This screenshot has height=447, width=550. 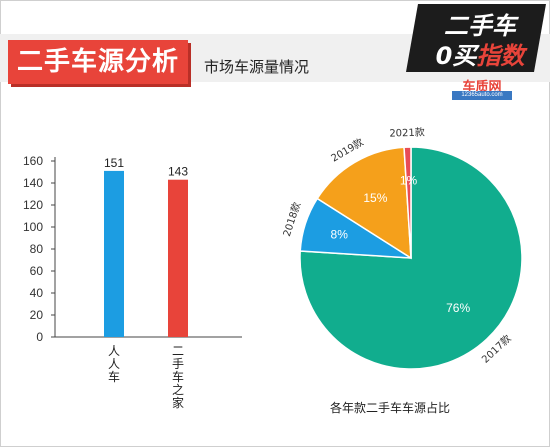 I want to click on y-tick-label: 160, so click(x=33, y=161).